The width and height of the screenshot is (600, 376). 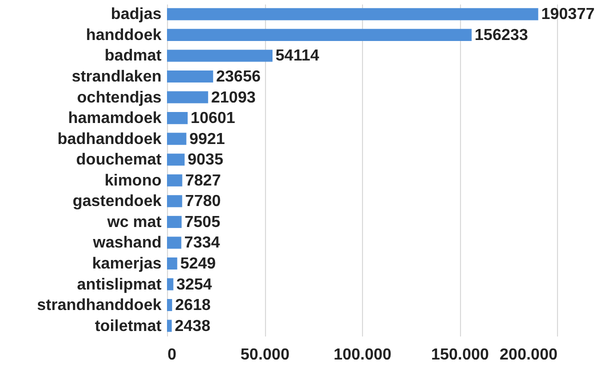 I want to click on data-label: 21093, so click(x=233, y=97).